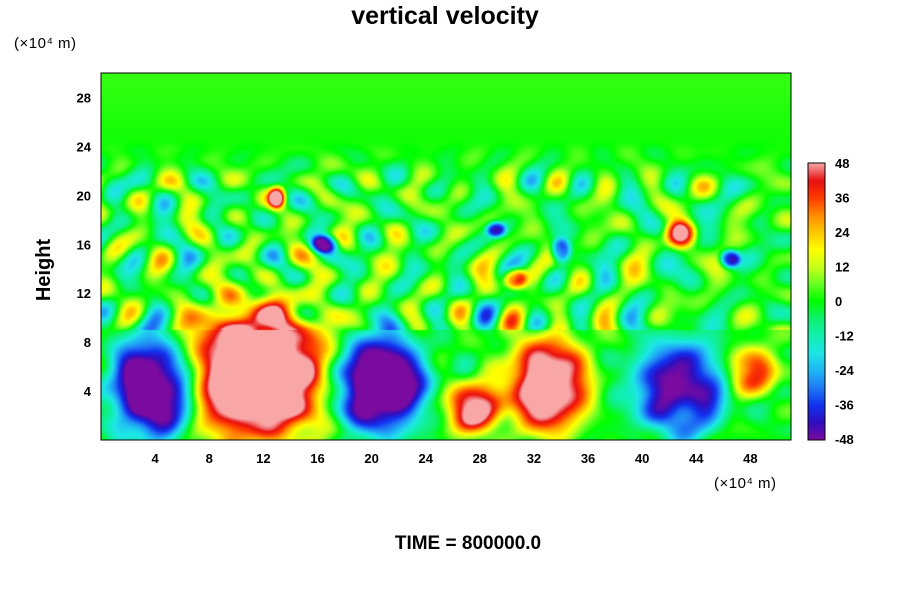 The image size is (900, 600). Describe the element at coordinates (845, 370) in the screenshot. I see `colorbar-tick-label: -24` at that location.